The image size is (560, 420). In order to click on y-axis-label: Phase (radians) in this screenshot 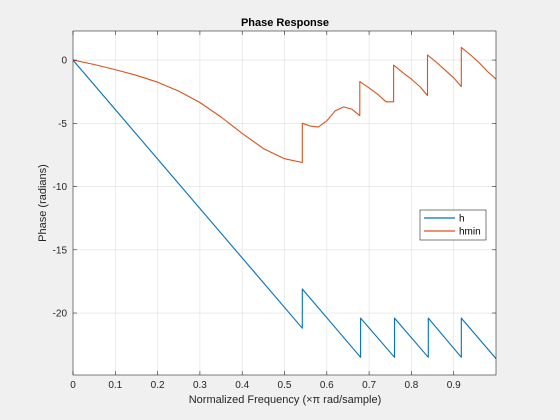, I will do `click(43, 203)`.